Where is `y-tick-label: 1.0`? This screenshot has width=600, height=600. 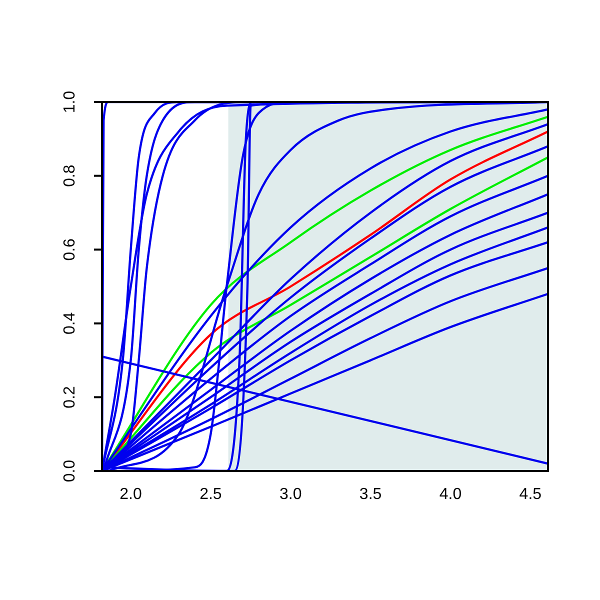
y-tick-label: 1.0 is located at coordinates (69, 102).